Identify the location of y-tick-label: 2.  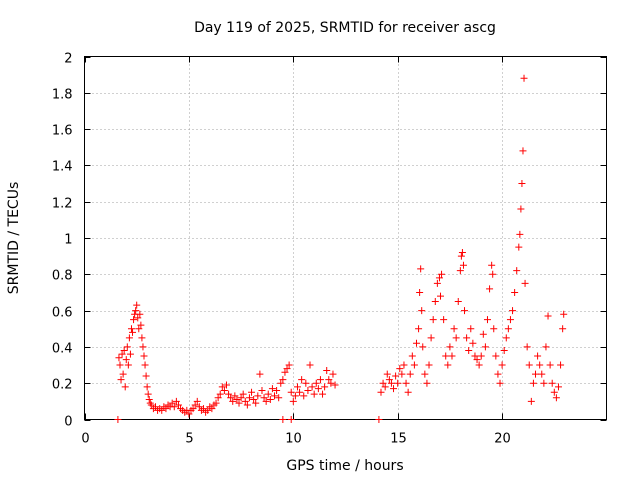
(68, 59).